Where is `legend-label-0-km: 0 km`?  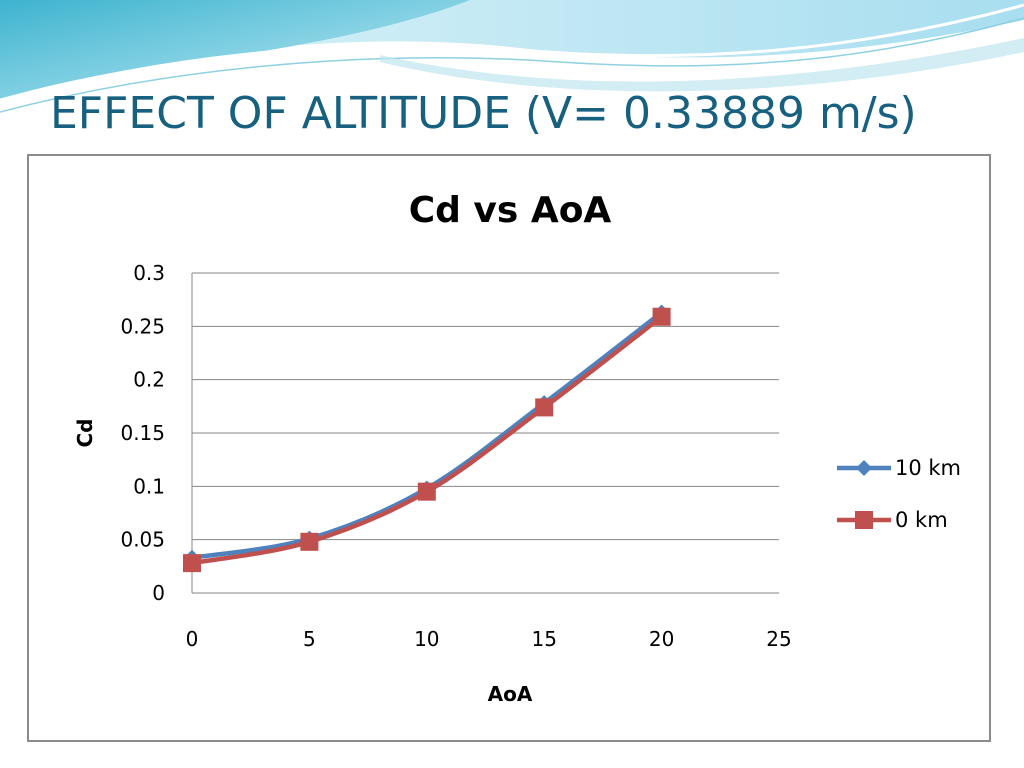 legend-label-0-km: 0 km is located at coordinates (921, 520).